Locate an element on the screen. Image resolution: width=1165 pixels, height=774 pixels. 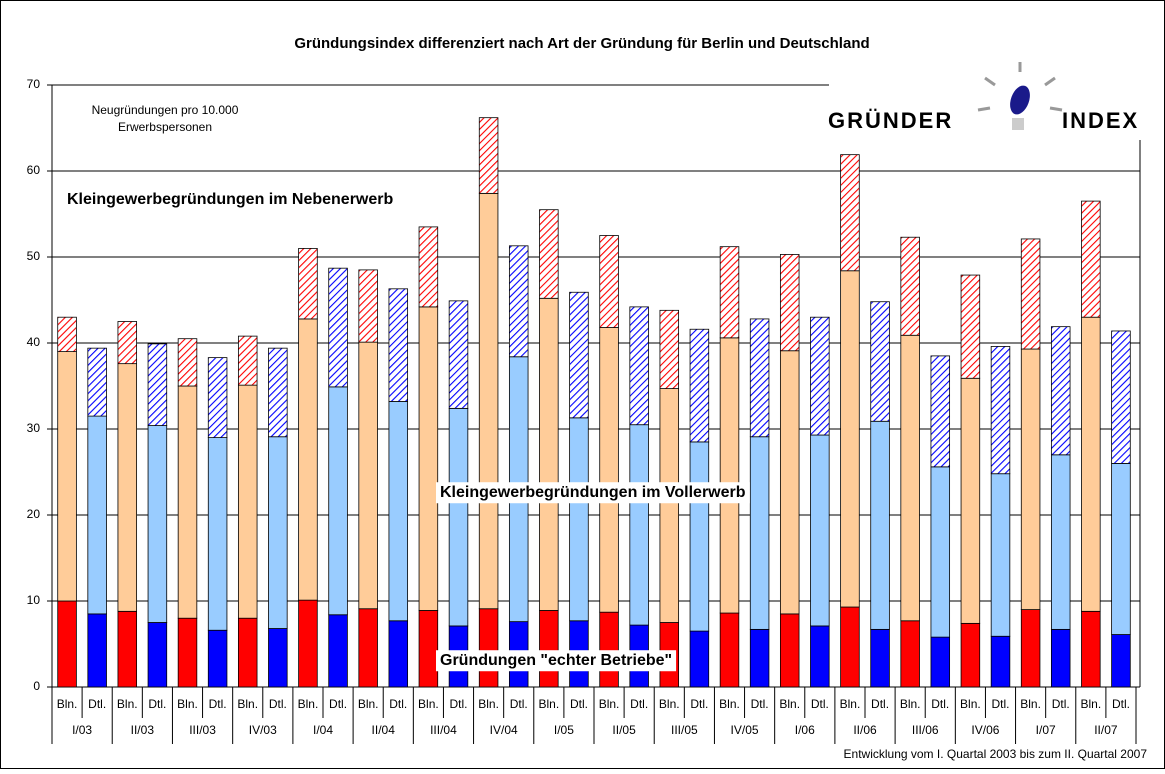
series-label-background is located at coordinates (593, 493).